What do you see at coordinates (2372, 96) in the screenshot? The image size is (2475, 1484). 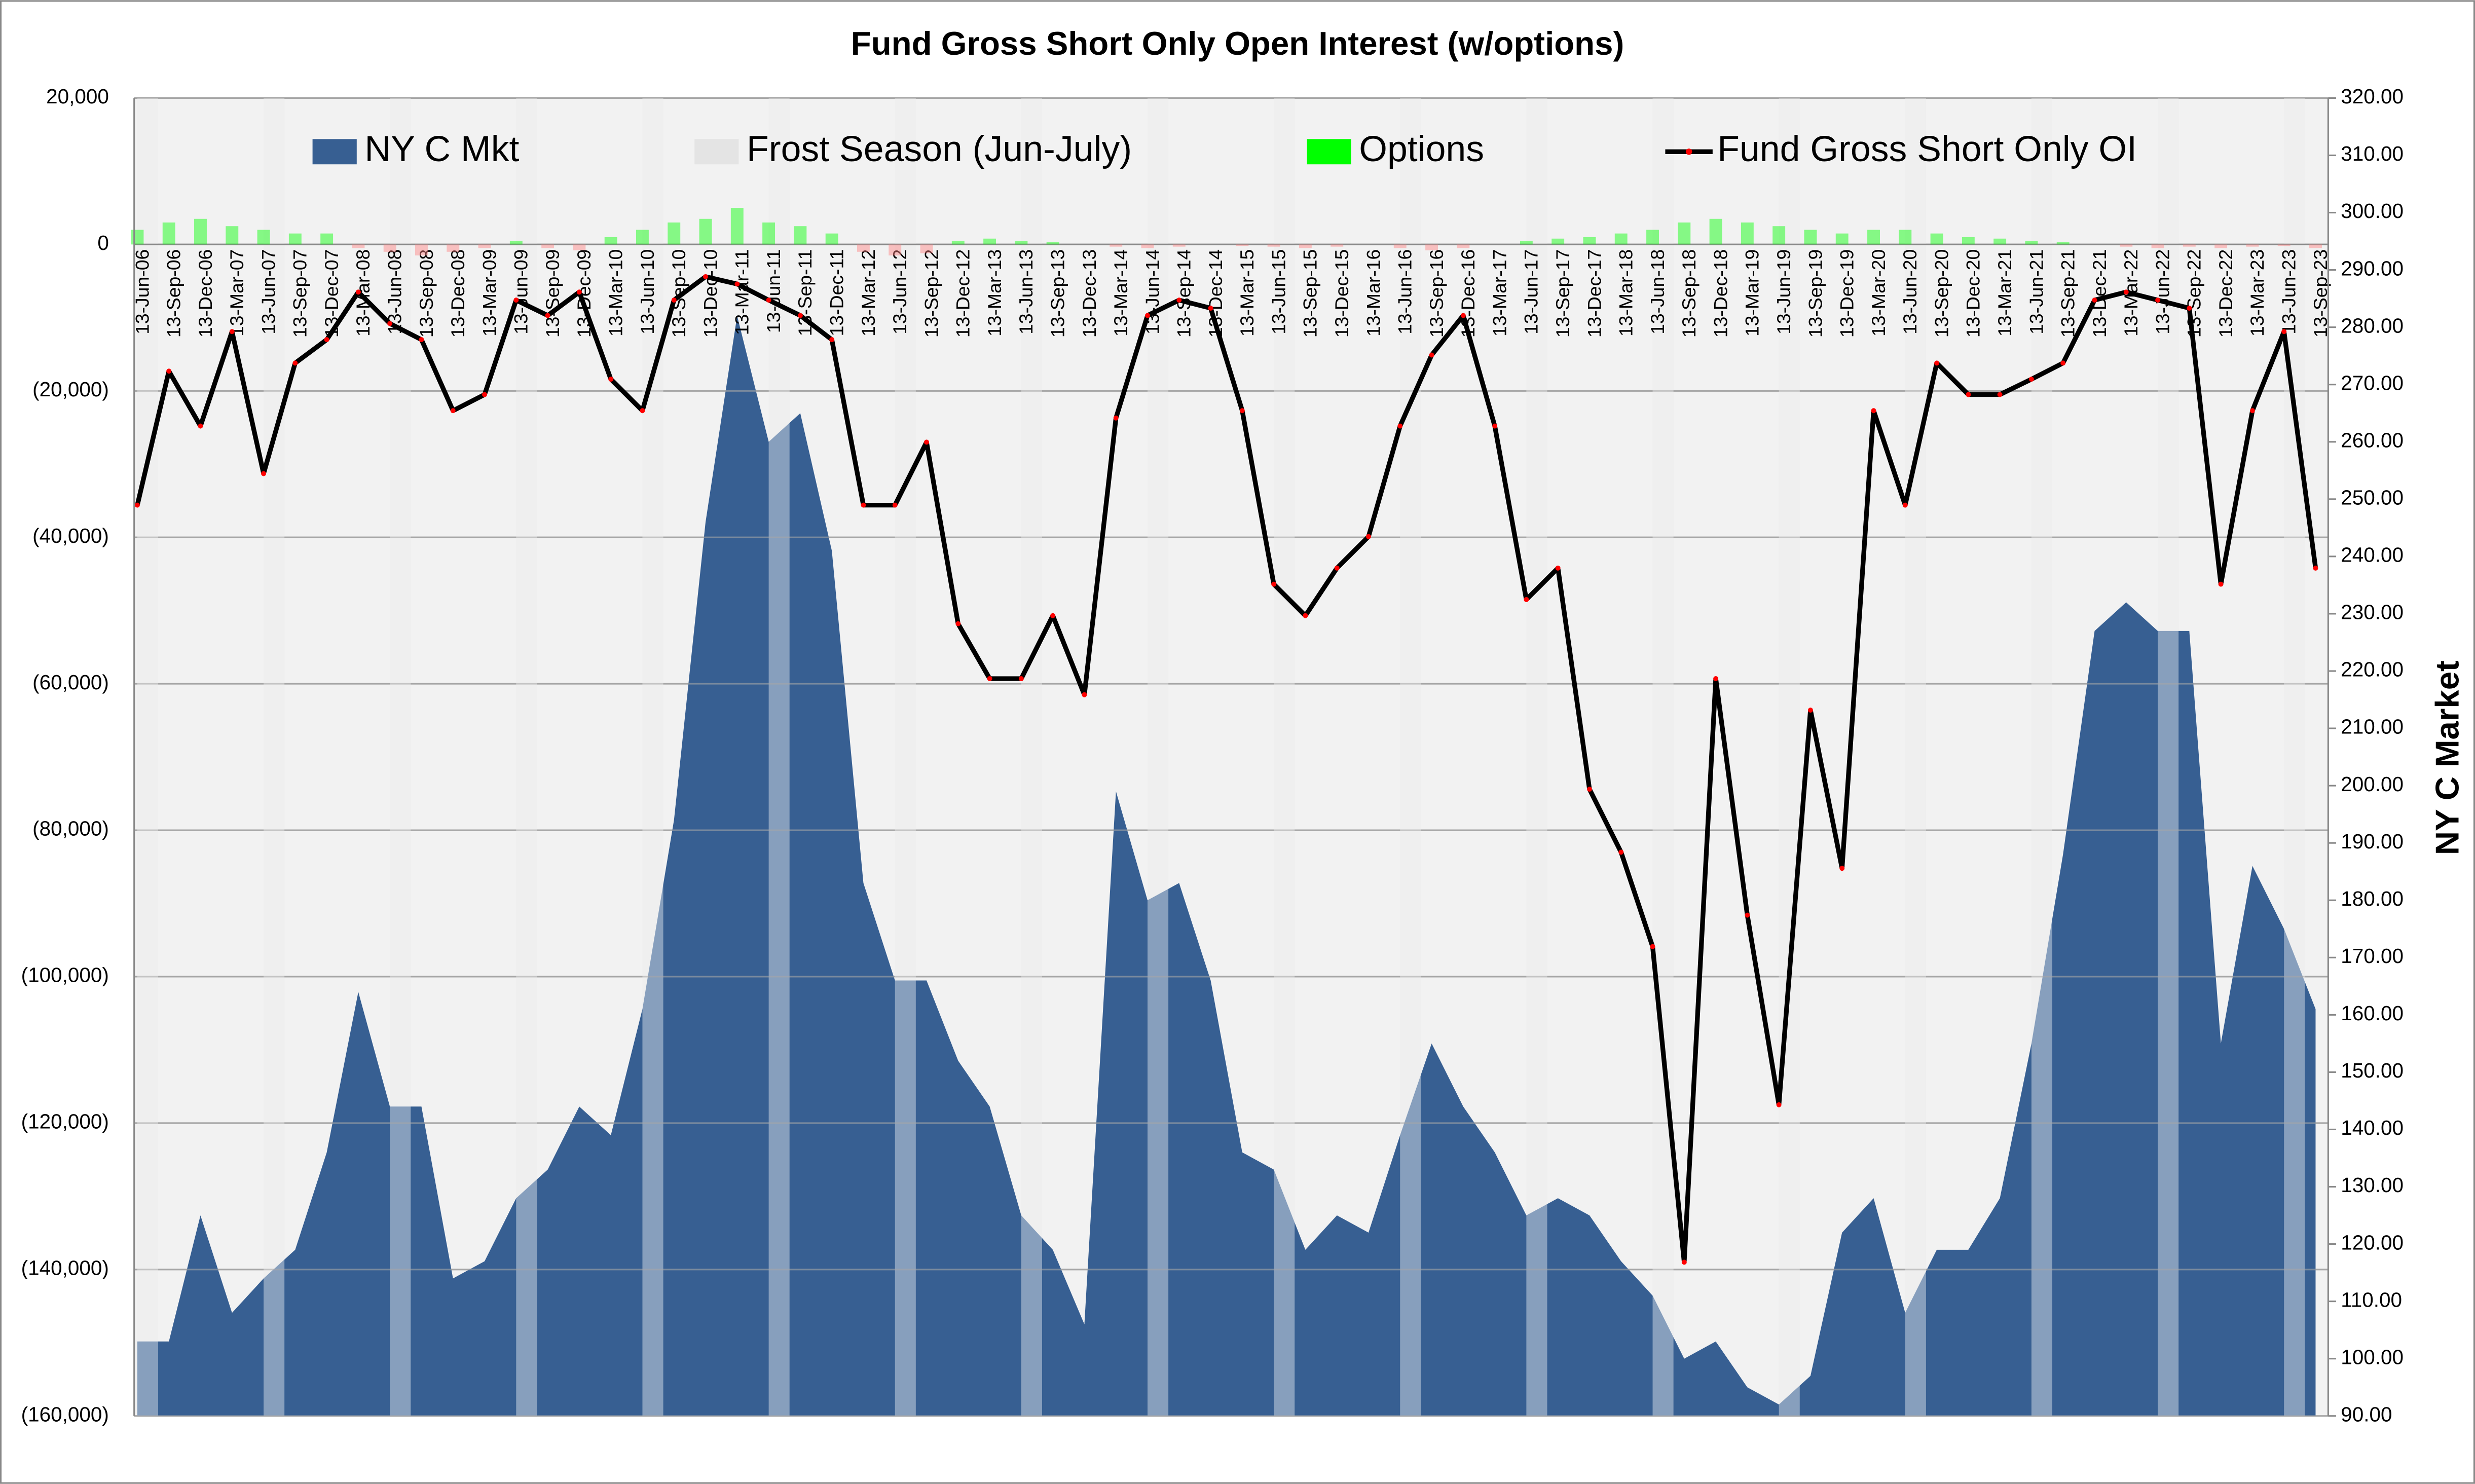 I see `y2-tick-label: 320.00` at bounding box center [2372, 96].